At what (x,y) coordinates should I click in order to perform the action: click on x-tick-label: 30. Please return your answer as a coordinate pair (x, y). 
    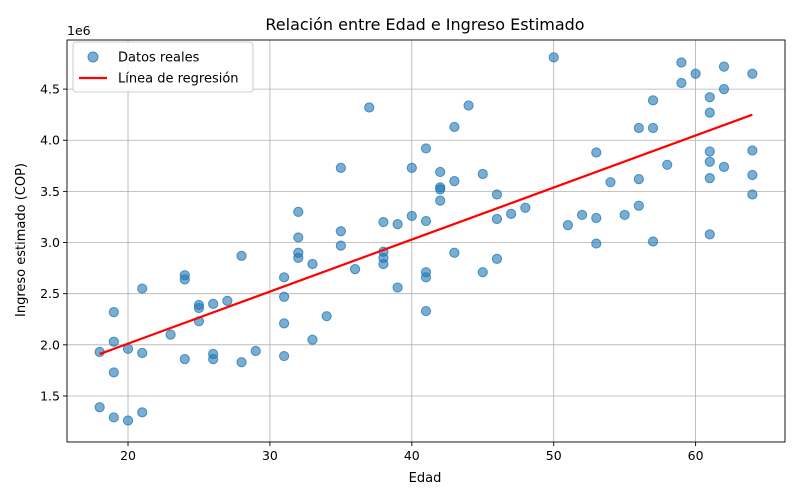
    Looking at the image, I should click on (270, 455).